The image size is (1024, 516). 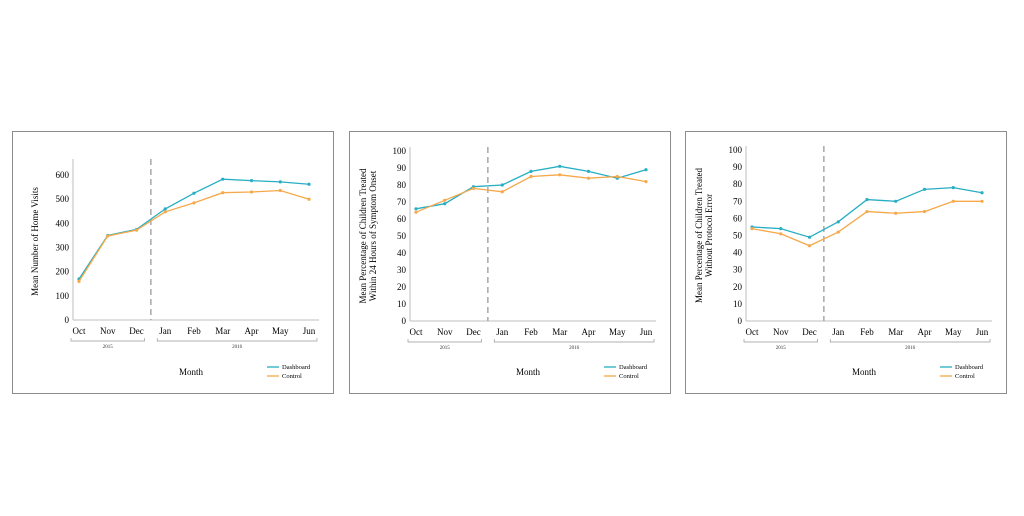 I want to click on x-axis-title: Month, so click(x=528, y=372).